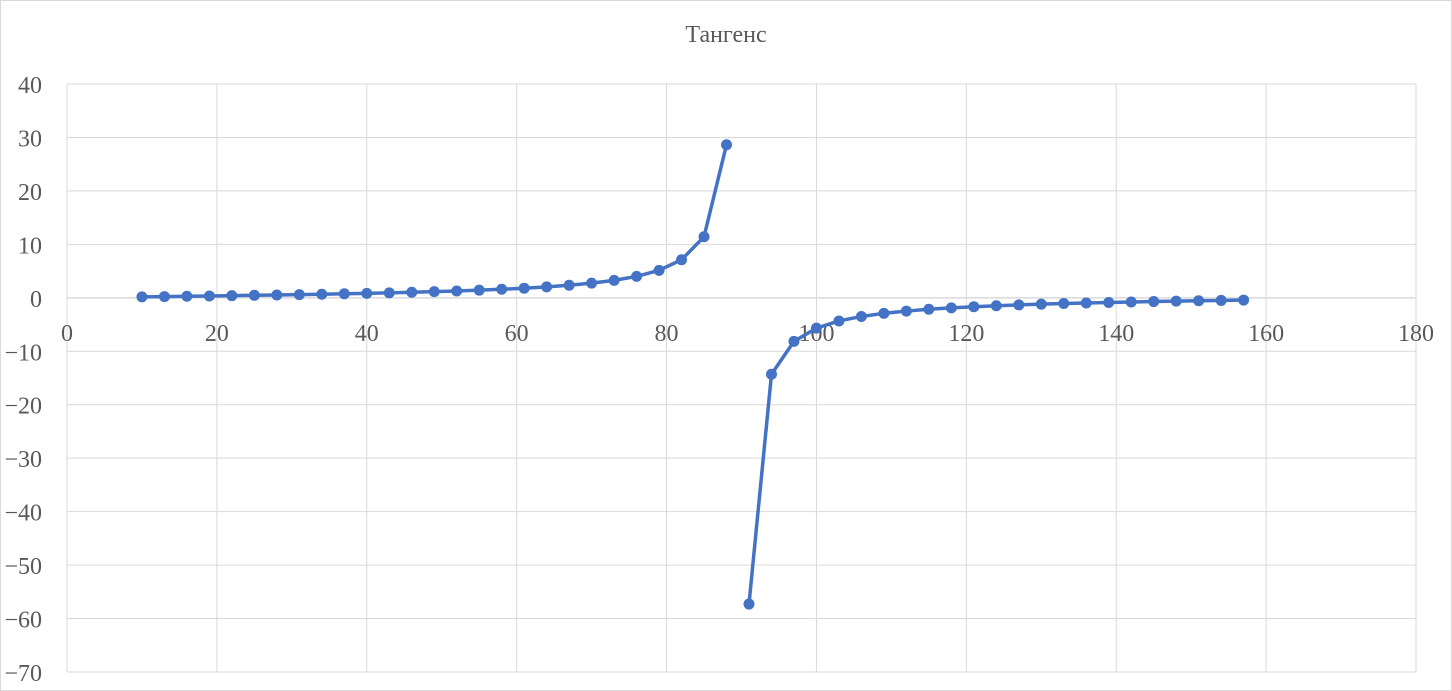  I want to click on y-tick-label: −70, so click(23, 674).